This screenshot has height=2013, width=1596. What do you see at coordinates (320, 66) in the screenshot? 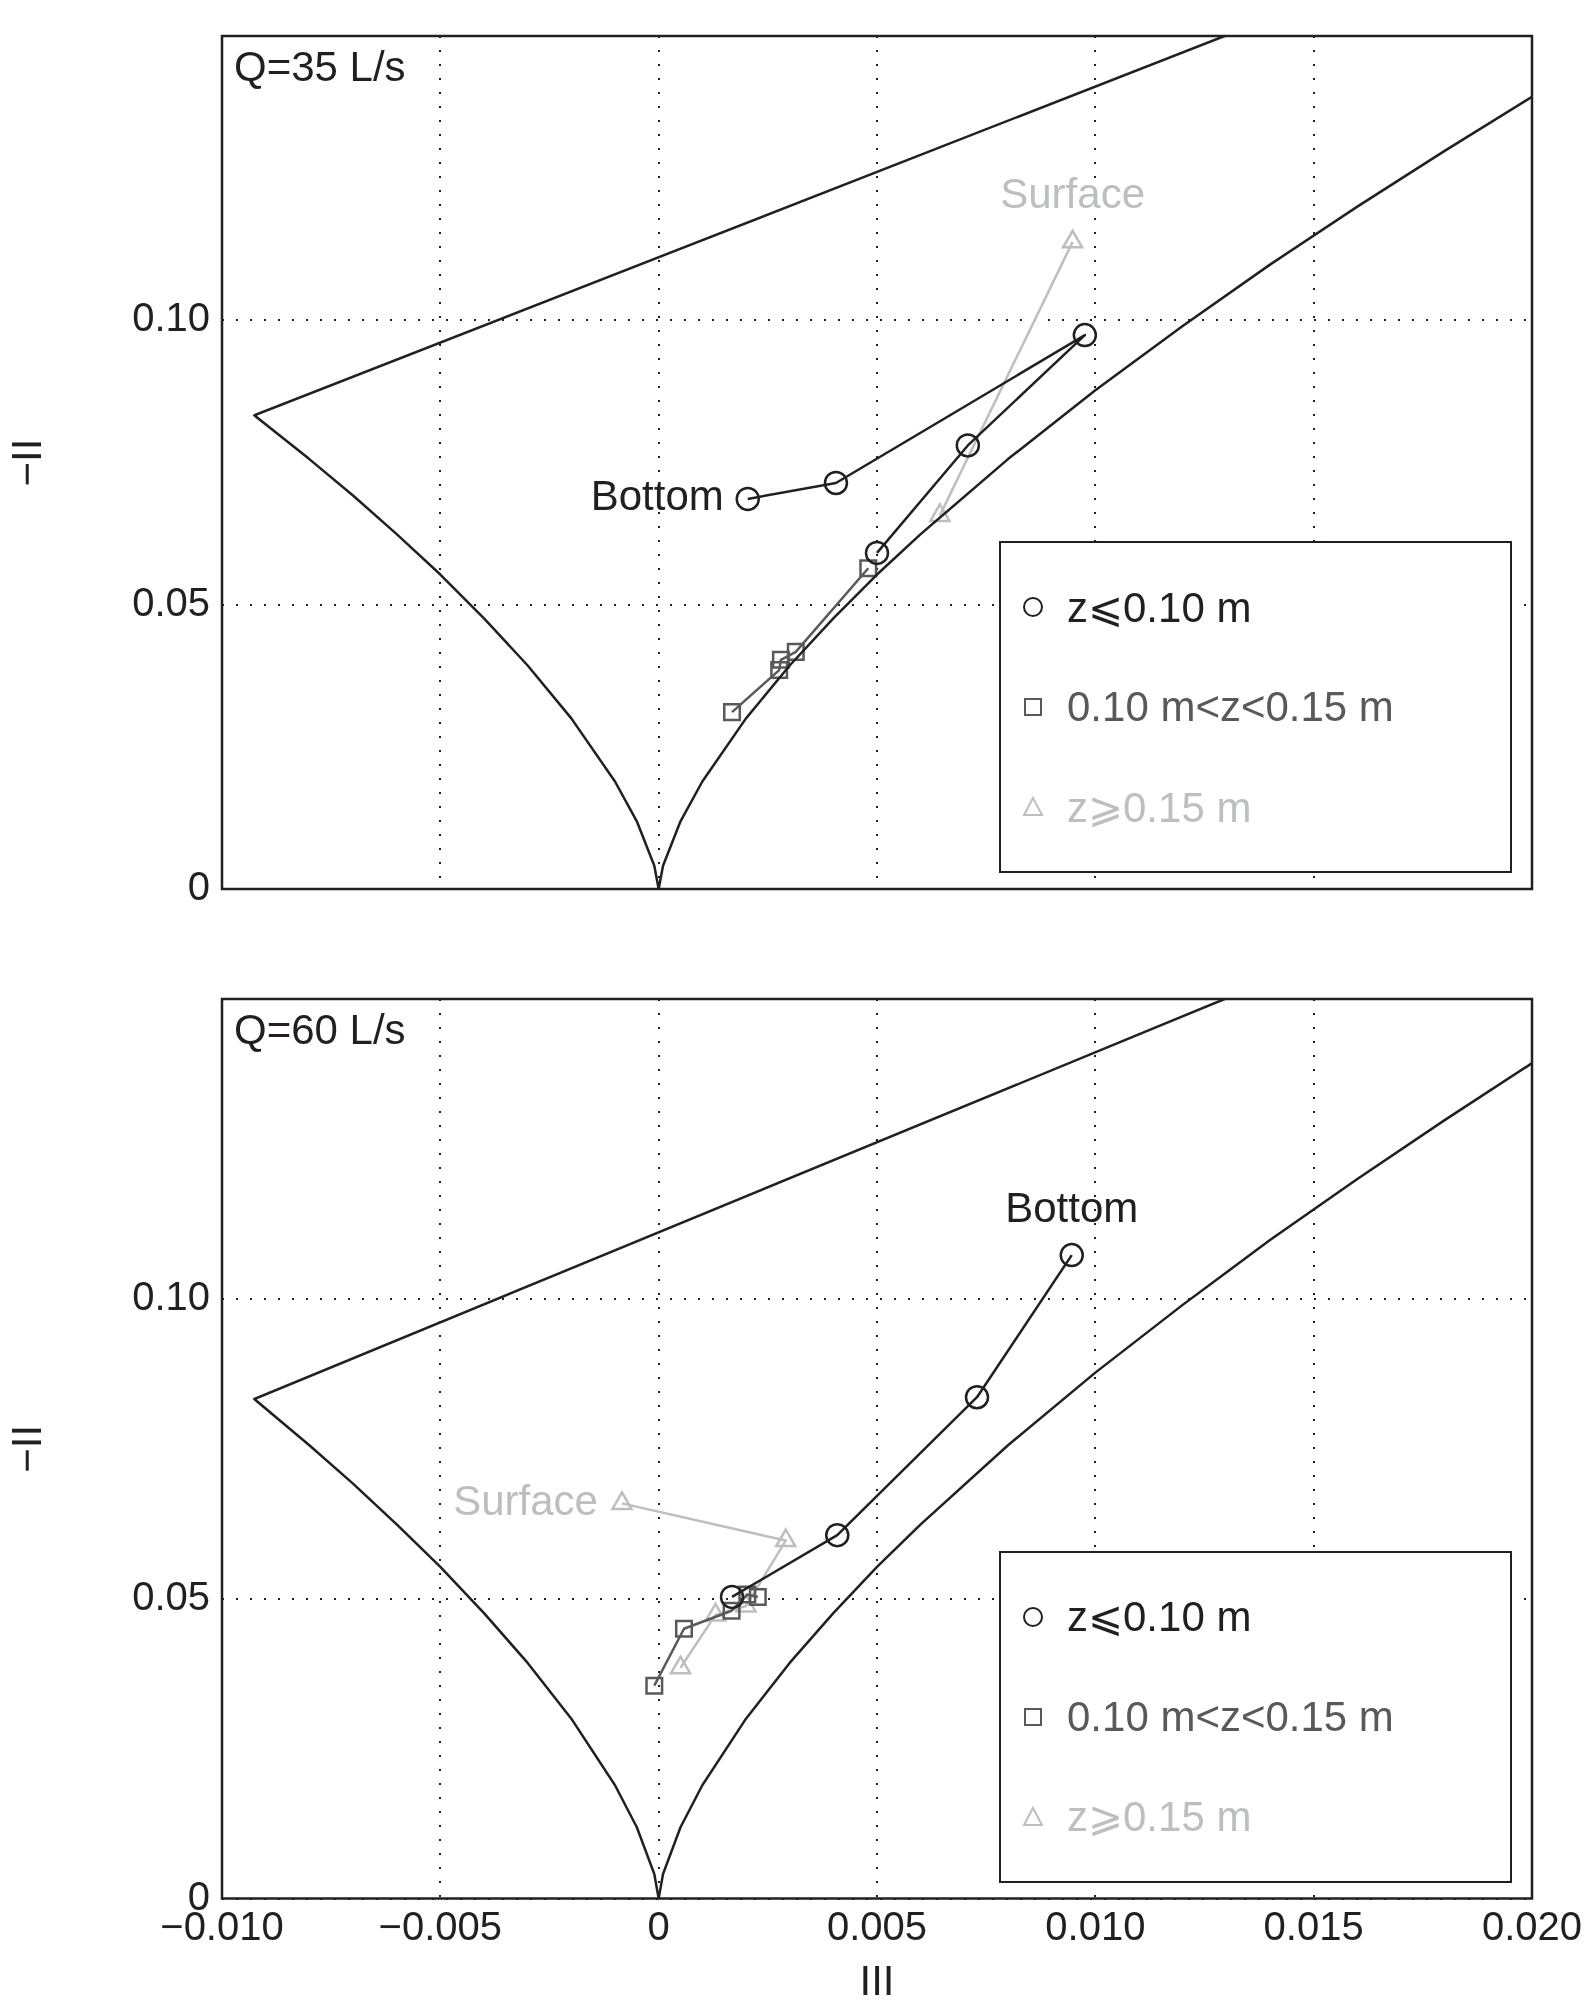
I see `annotation: Q=35 L/s` at bounding box center [320, 66].